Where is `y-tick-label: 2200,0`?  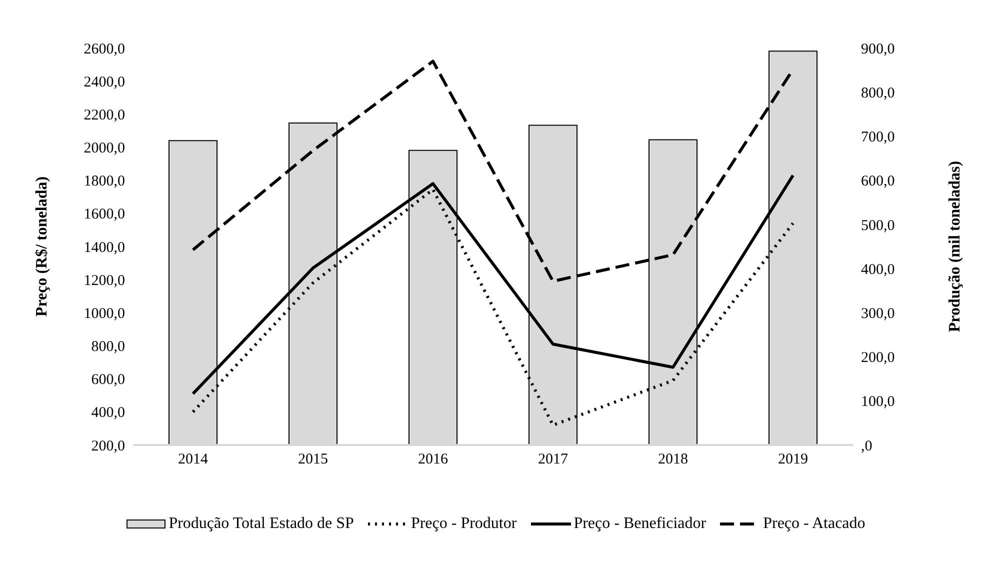 y-tick-label: 2200,0 is located at coordinates (104, 115).